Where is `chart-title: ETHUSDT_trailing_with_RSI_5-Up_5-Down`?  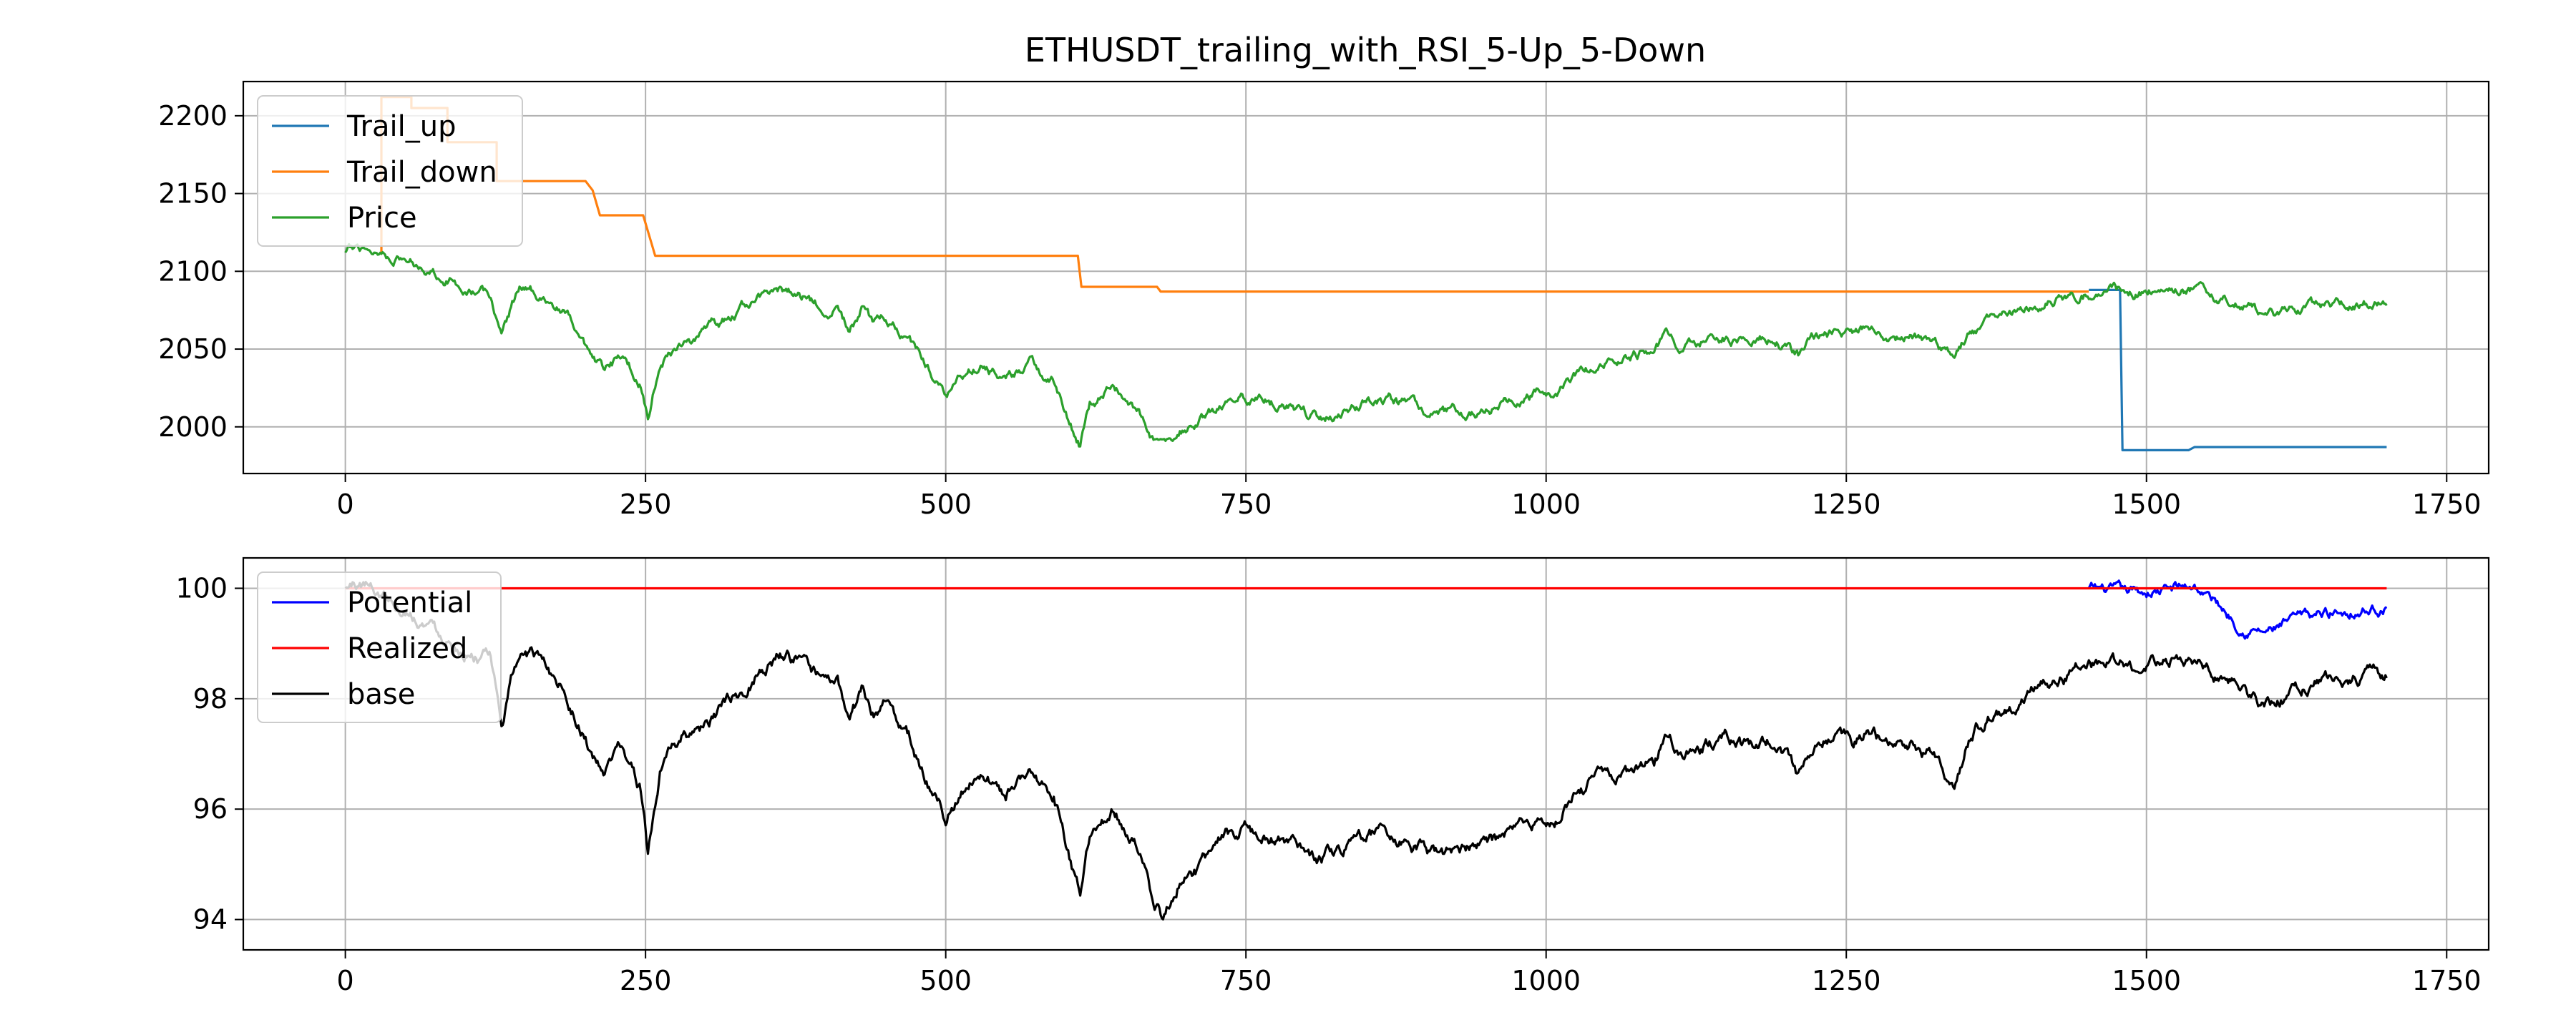 chart-title: ETHUSDT_trailing_with_RSI_5-Up_5-Down is located at coordinates (1365, 50).